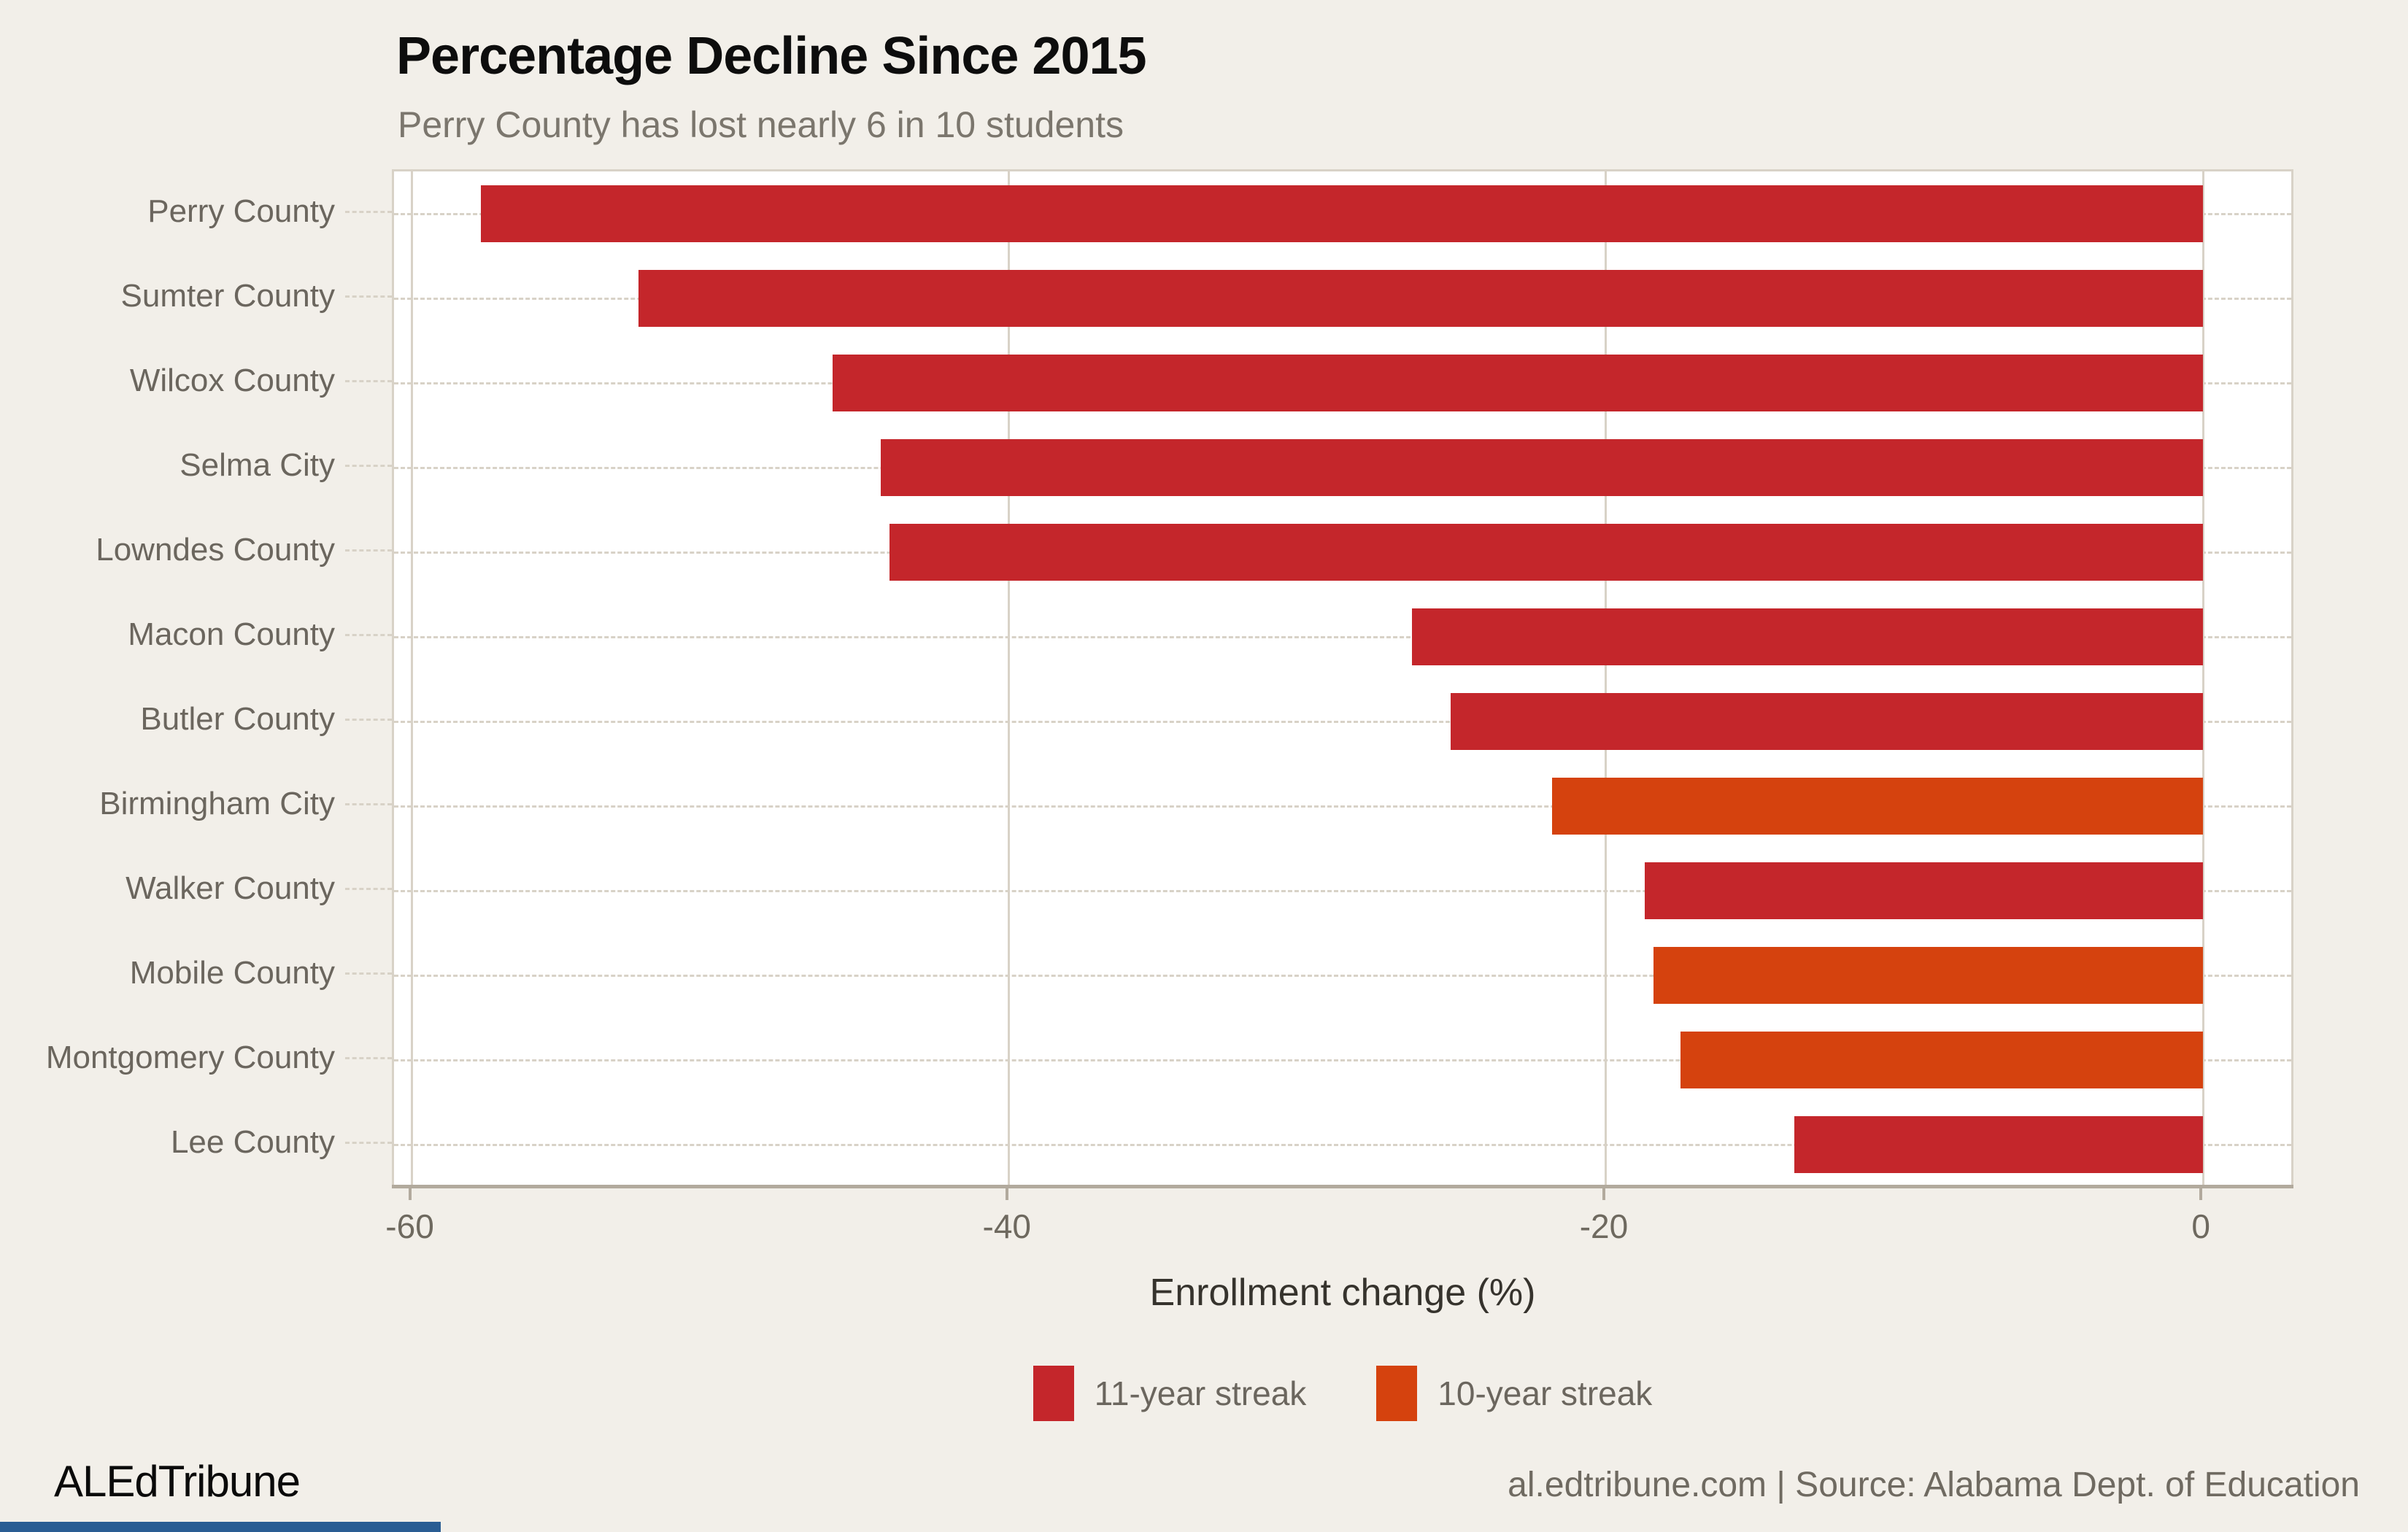 The image size is (2408, 1532). What do you see at coordinates (1342, 214) in the screenshot?
I see `bar-perry-county` at bounding box center [1342, 214].